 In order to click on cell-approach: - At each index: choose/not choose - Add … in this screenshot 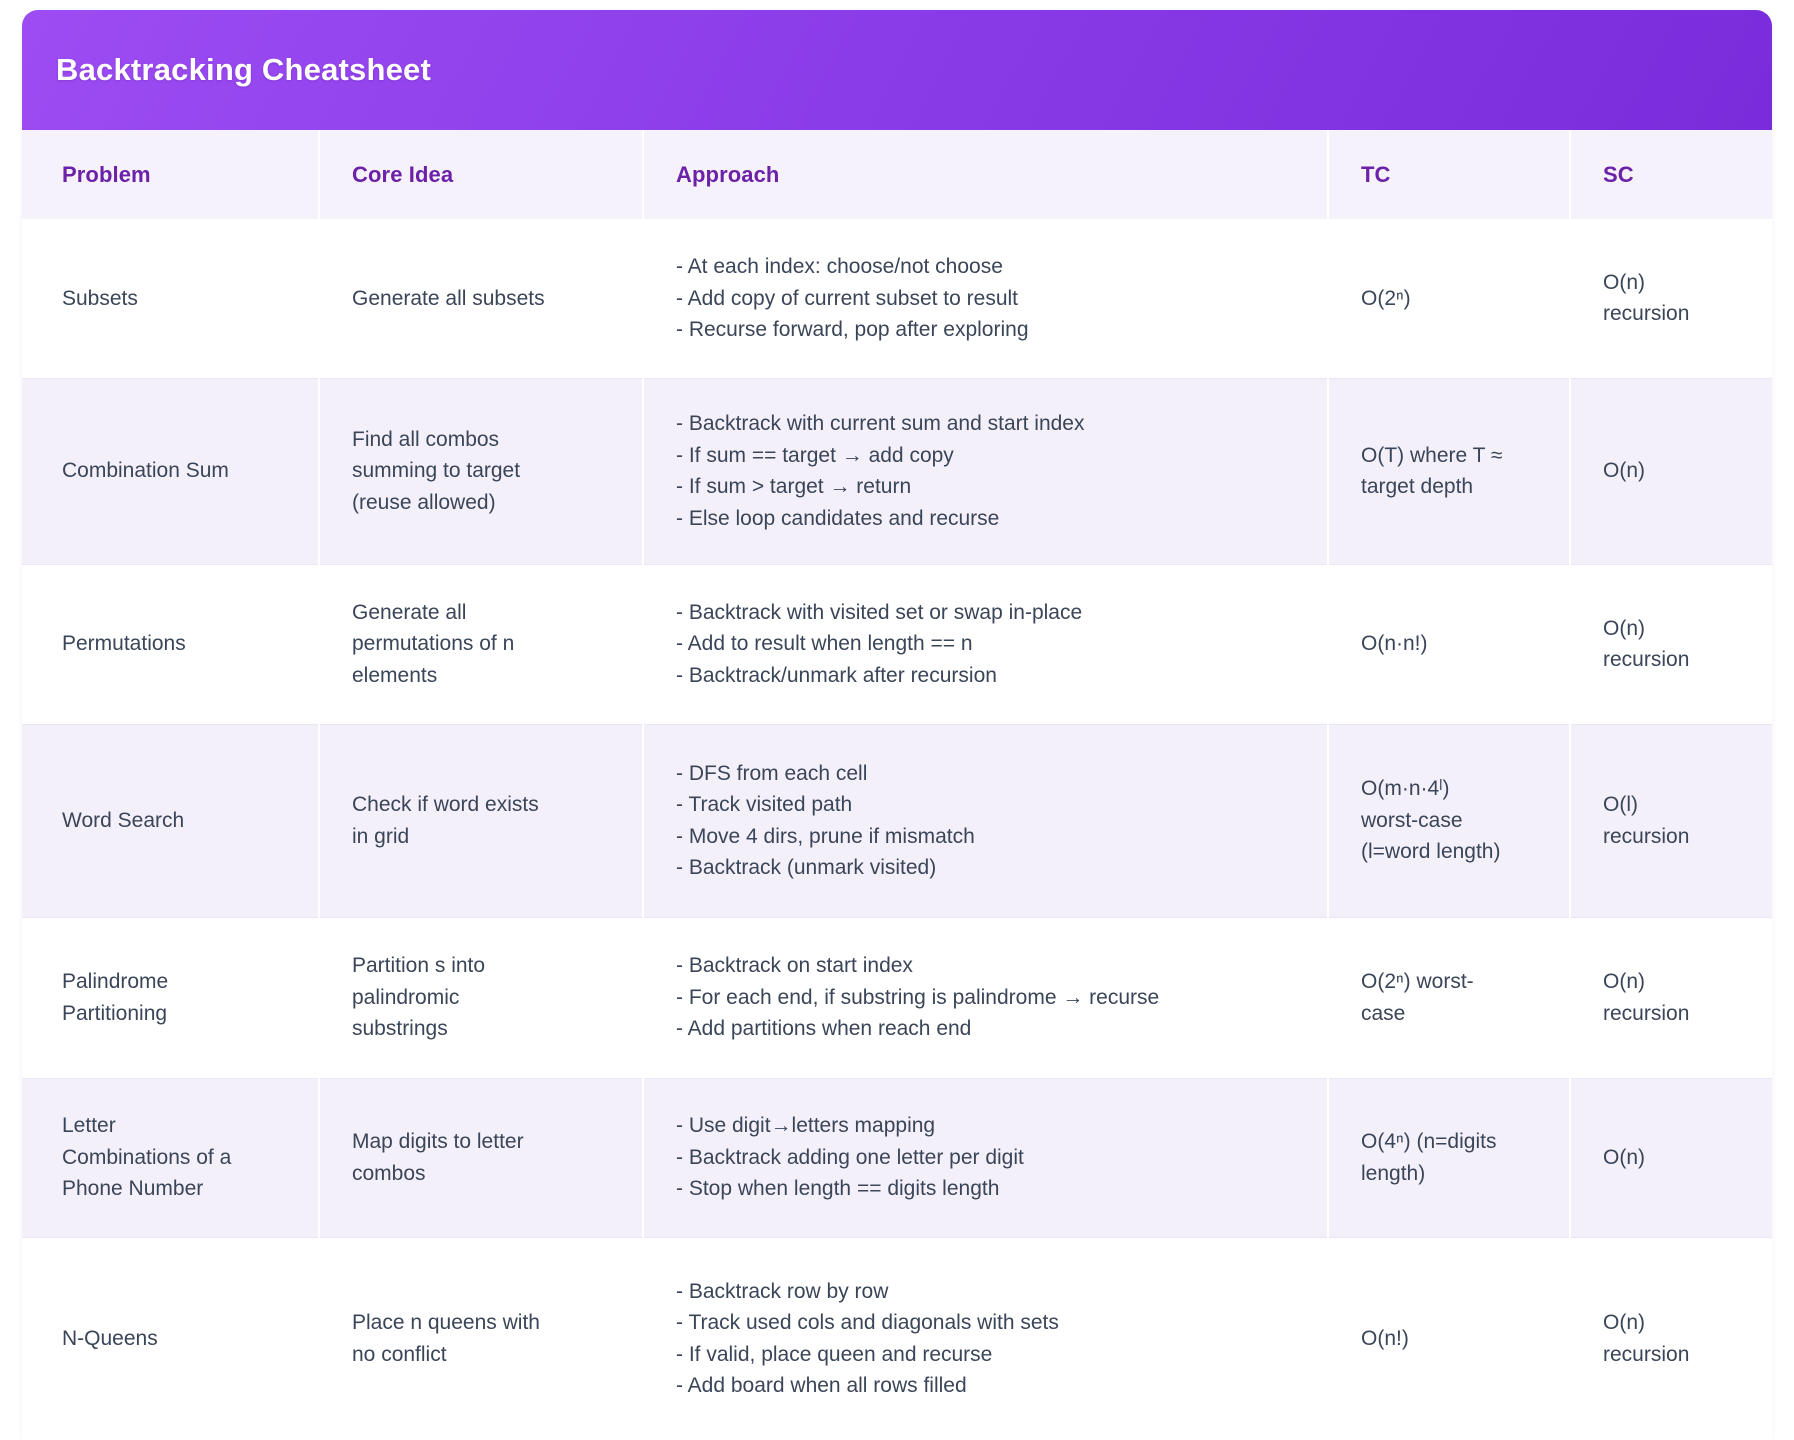, I will do `click(985, 298)`.